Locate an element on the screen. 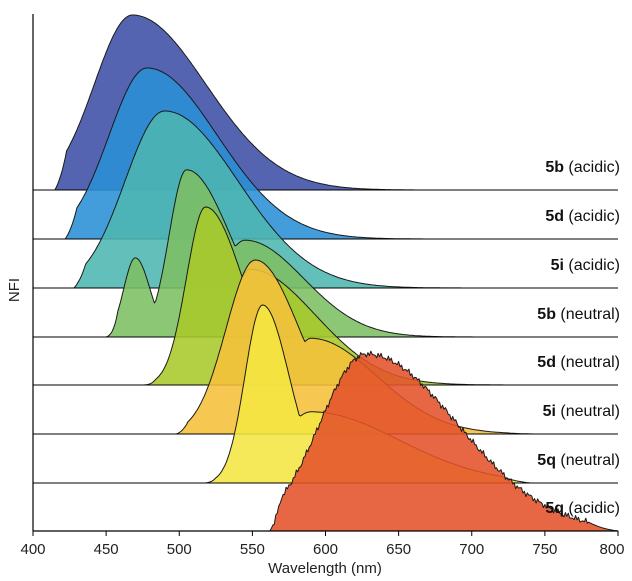 The height and width of the screenshot is (581, 632). series-label: 5q (acidic) is located at coordinates (582, 508).